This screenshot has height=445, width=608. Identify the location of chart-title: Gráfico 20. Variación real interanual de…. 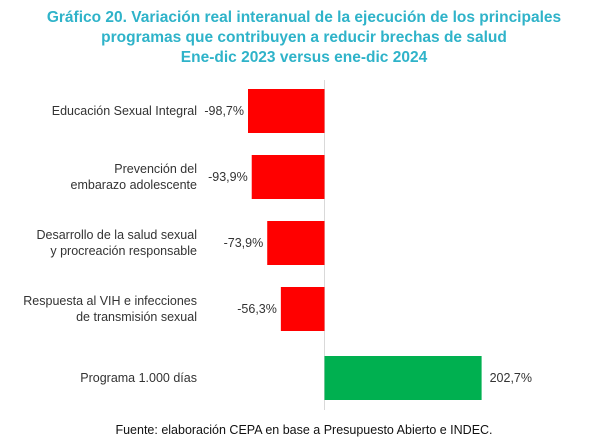
(304, 38).